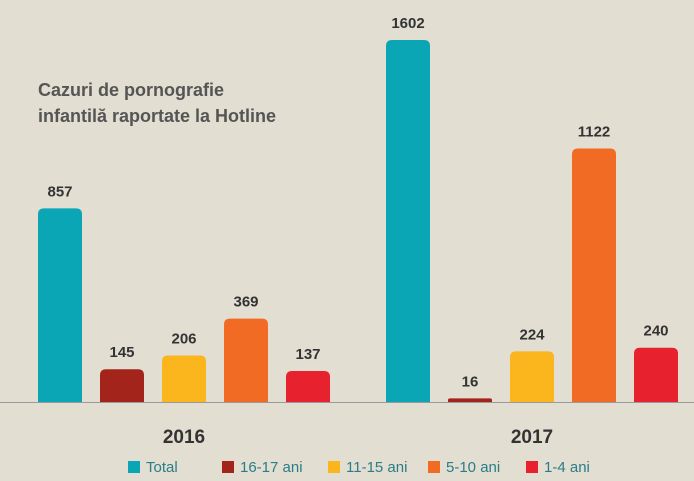 This screenshot has height=481, width=694. Describe the element at coordinates (470, 381) in the screenshot. I see `data-label: 16` at that location.